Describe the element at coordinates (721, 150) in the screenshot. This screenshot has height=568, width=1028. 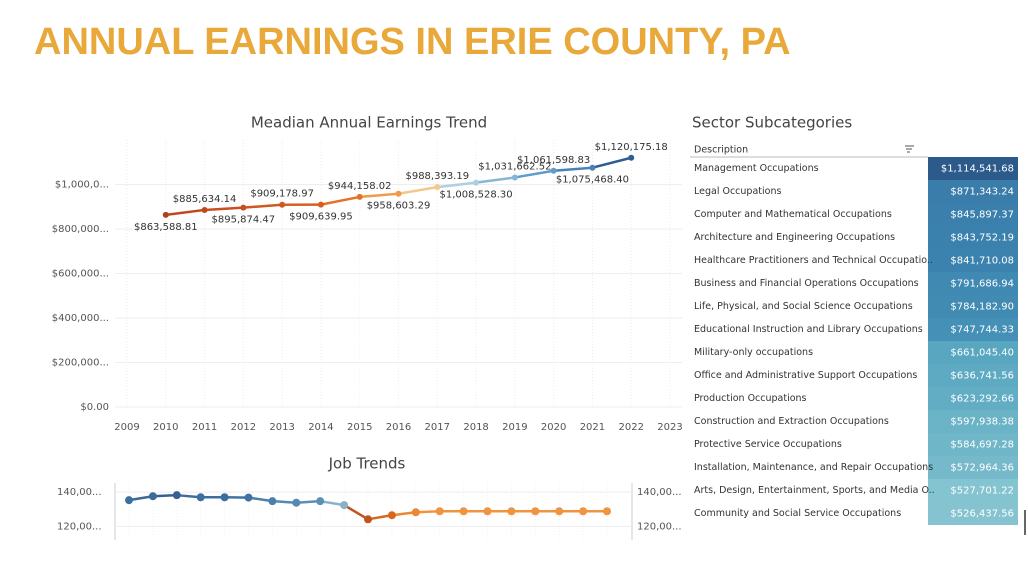
I see `table-header: Description` at that location.